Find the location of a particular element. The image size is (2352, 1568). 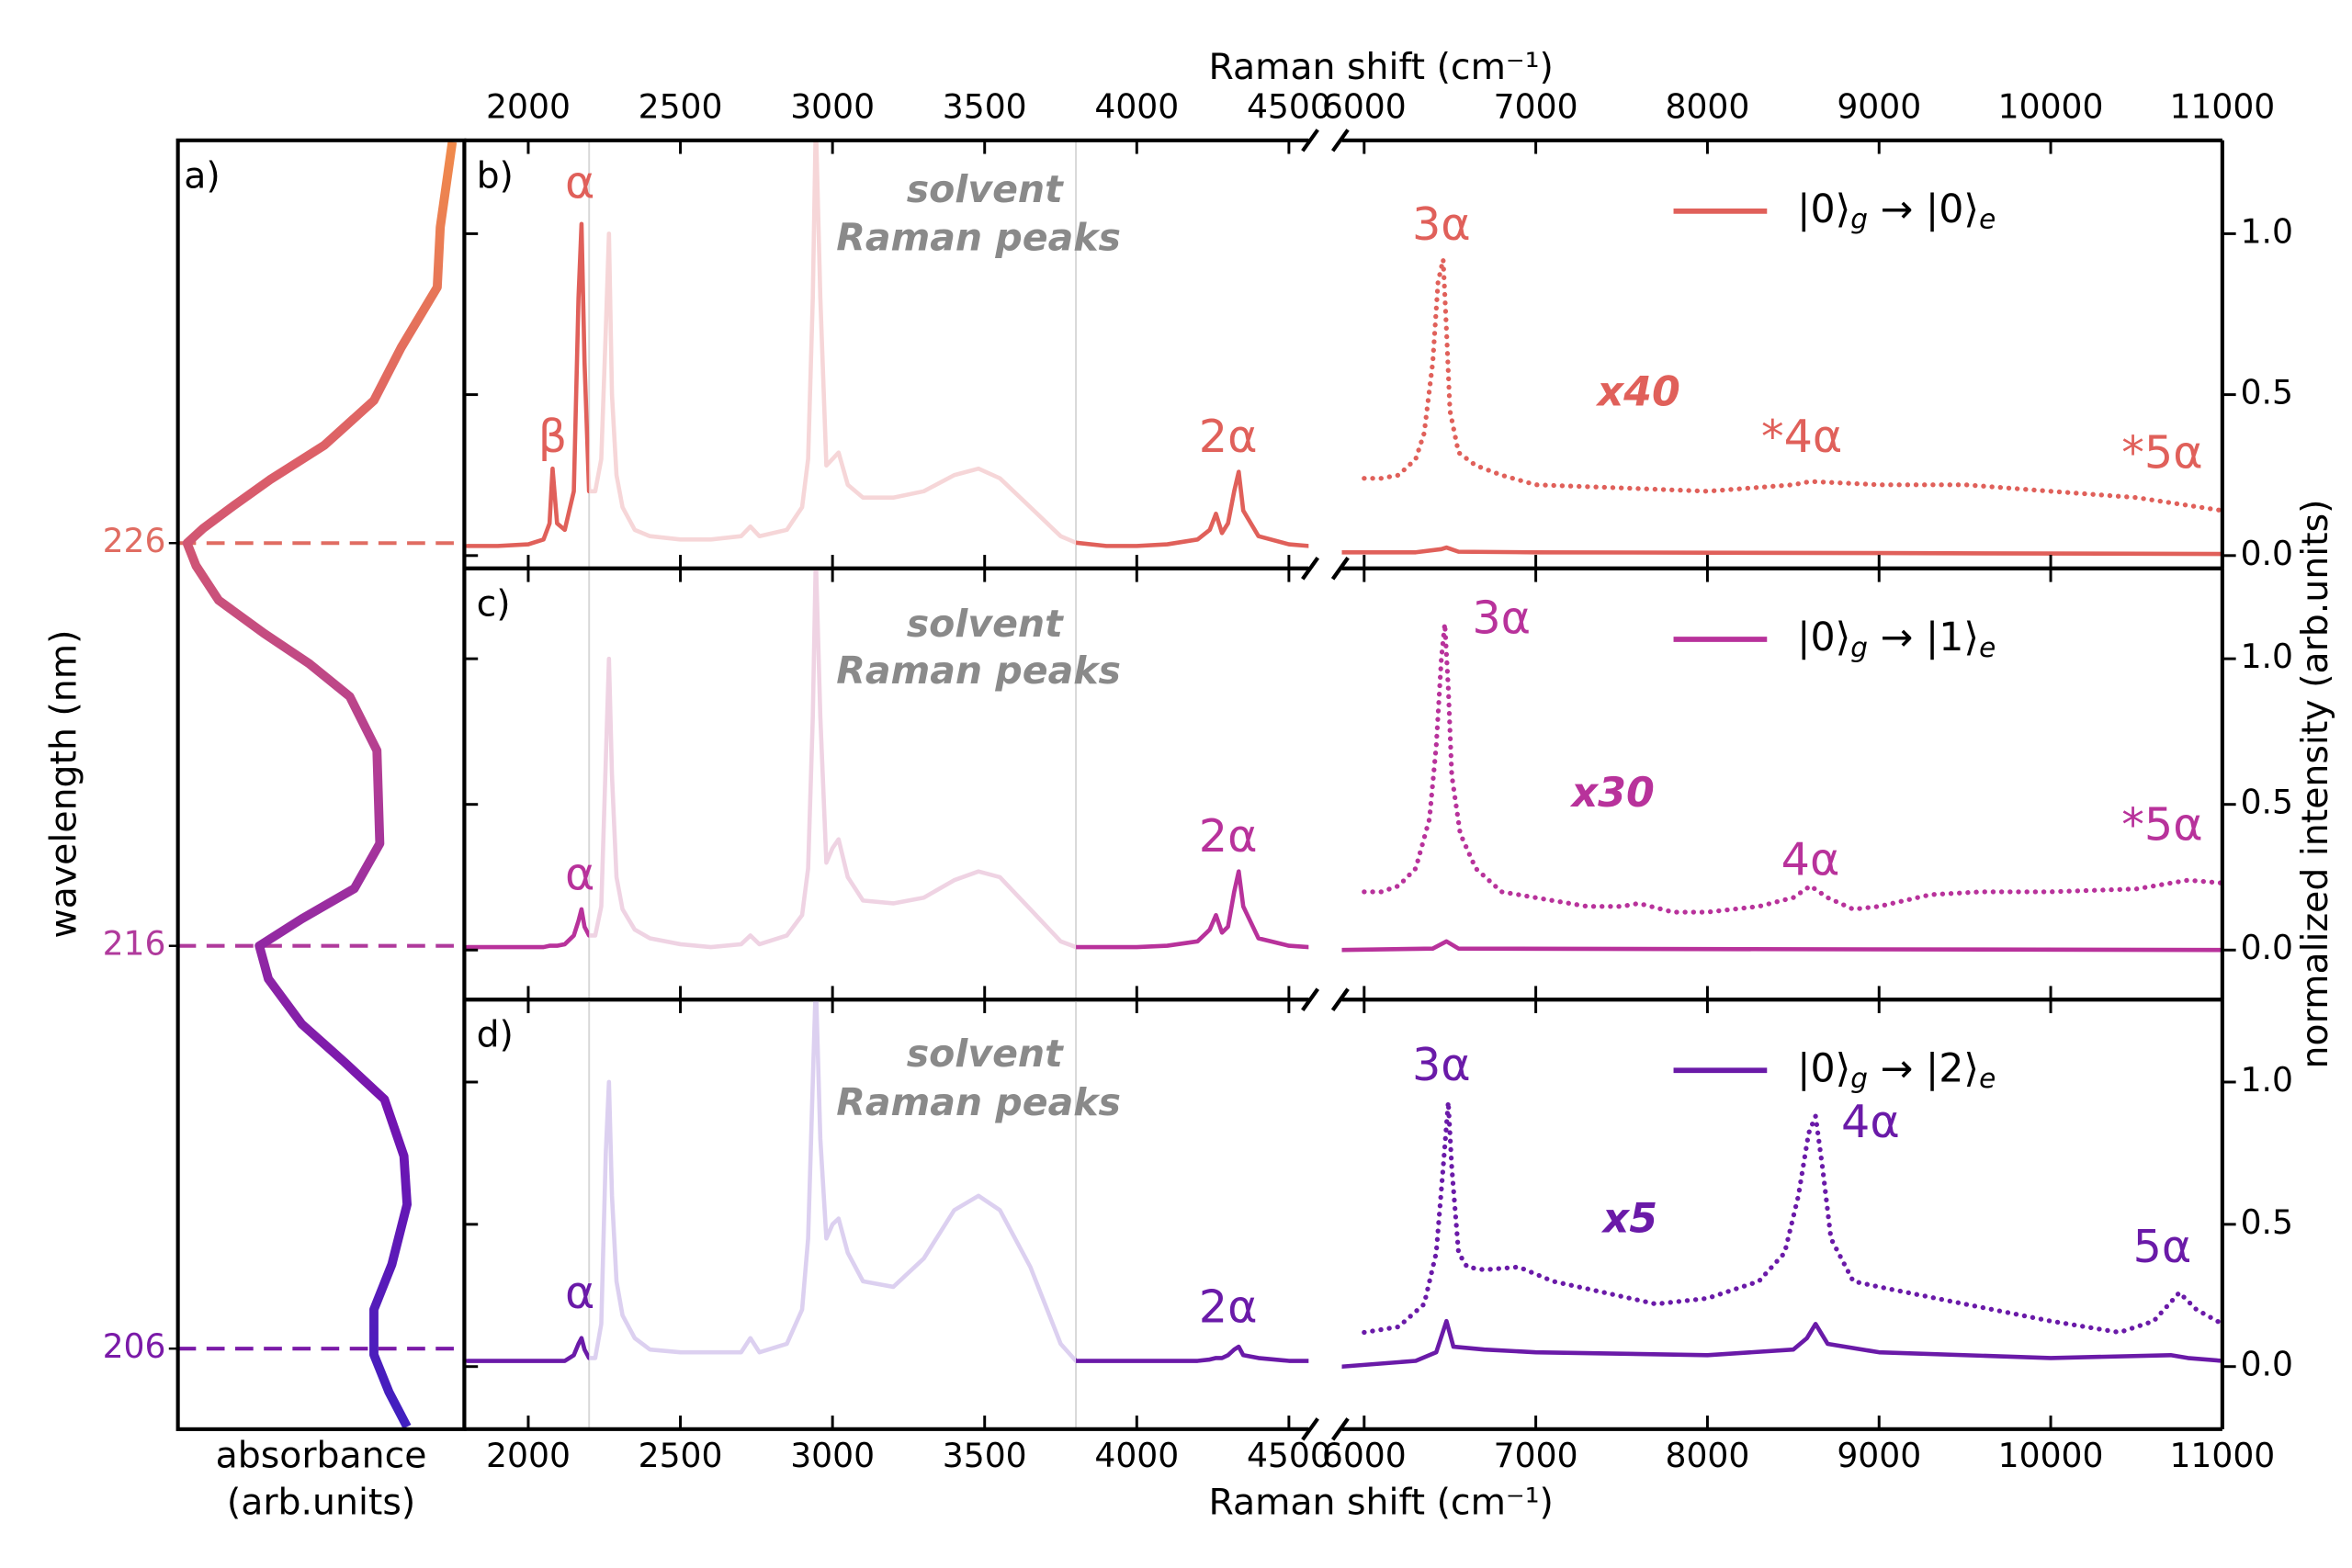

x-axis-label: (arb.units) is located at coordinates (321, 1502).